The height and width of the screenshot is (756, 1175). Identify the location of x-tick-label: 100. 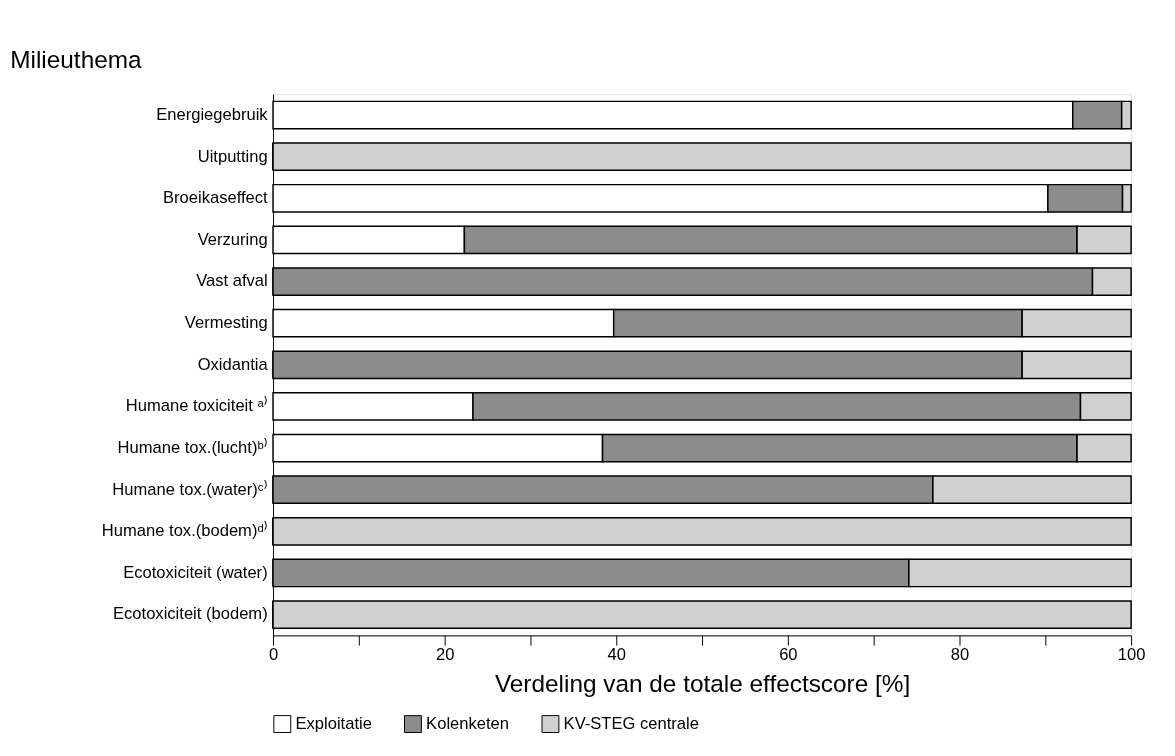
(1131, 655).